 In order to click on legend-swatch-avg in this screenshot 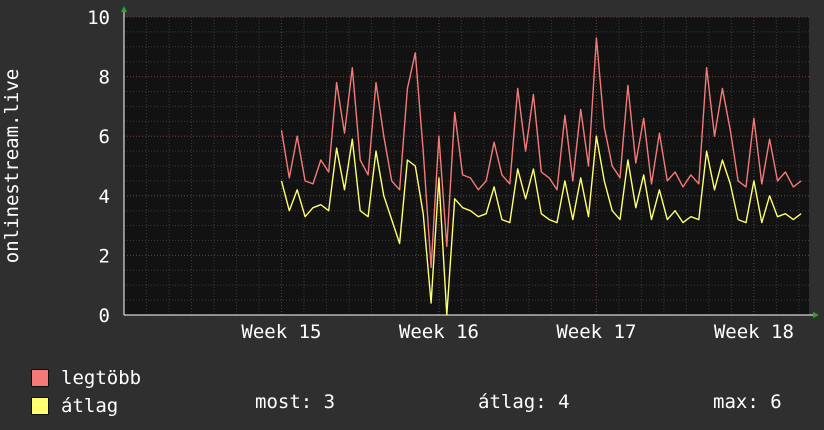, I will do `click(40, 406)`.